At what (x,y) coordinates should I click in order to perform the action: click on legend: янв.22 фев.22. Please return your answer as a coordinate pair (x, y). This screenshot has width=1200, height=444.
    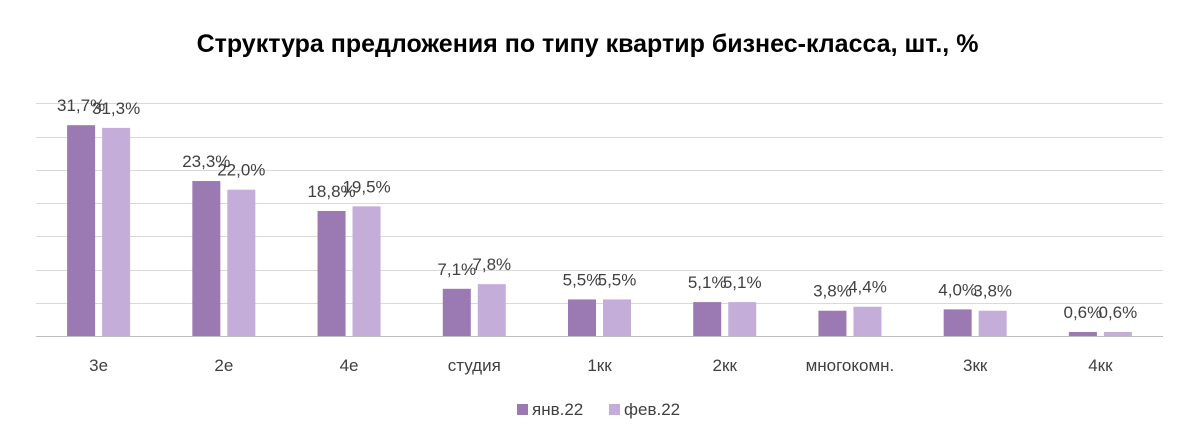
    Looking at the image, I should click on (598, 409).